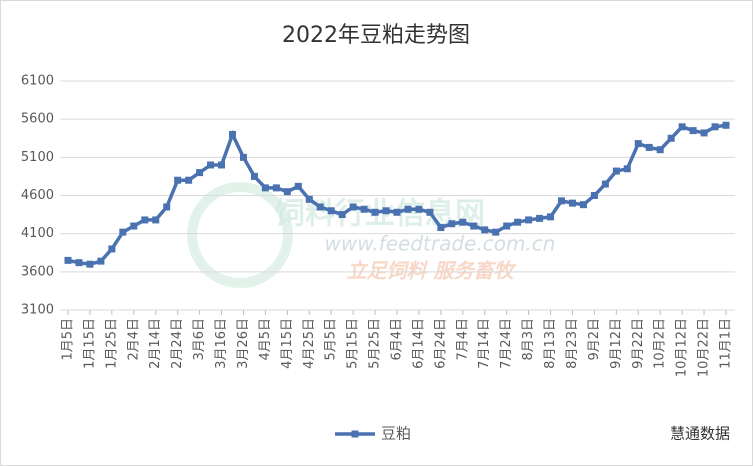 This screenshot has height=466, width=753. What do you see at coordinates (660, 343) in the screenshot?
I see `x-tick-label: 10月2日` at bounding box center [660, 343].